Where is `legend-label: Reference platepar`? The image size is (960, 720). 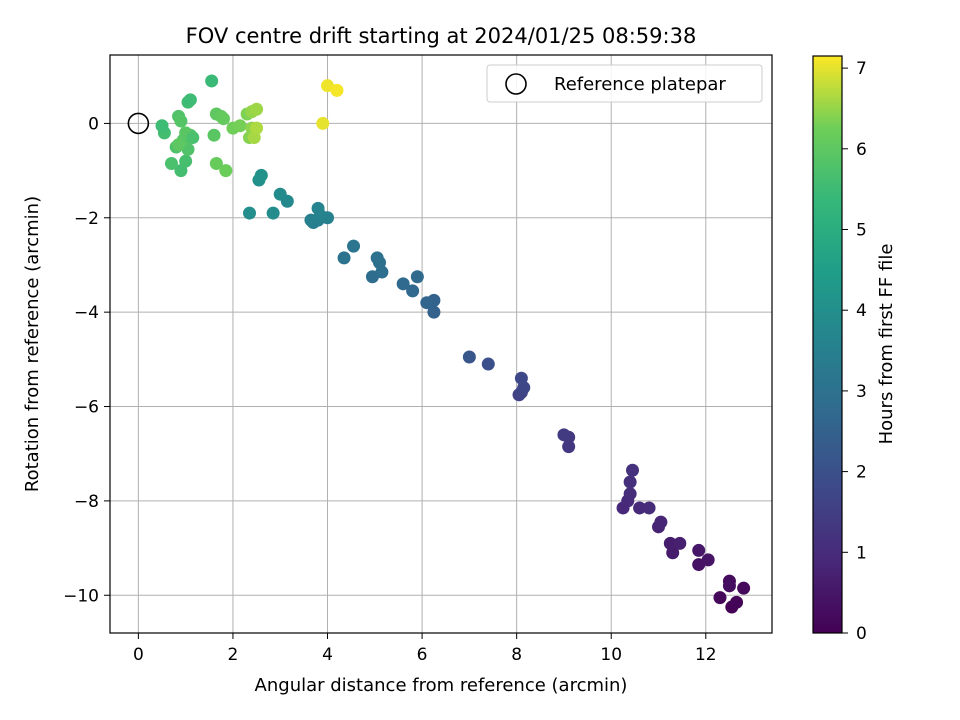 legend-label: Reference platepar is located at coordinates (640, 84).